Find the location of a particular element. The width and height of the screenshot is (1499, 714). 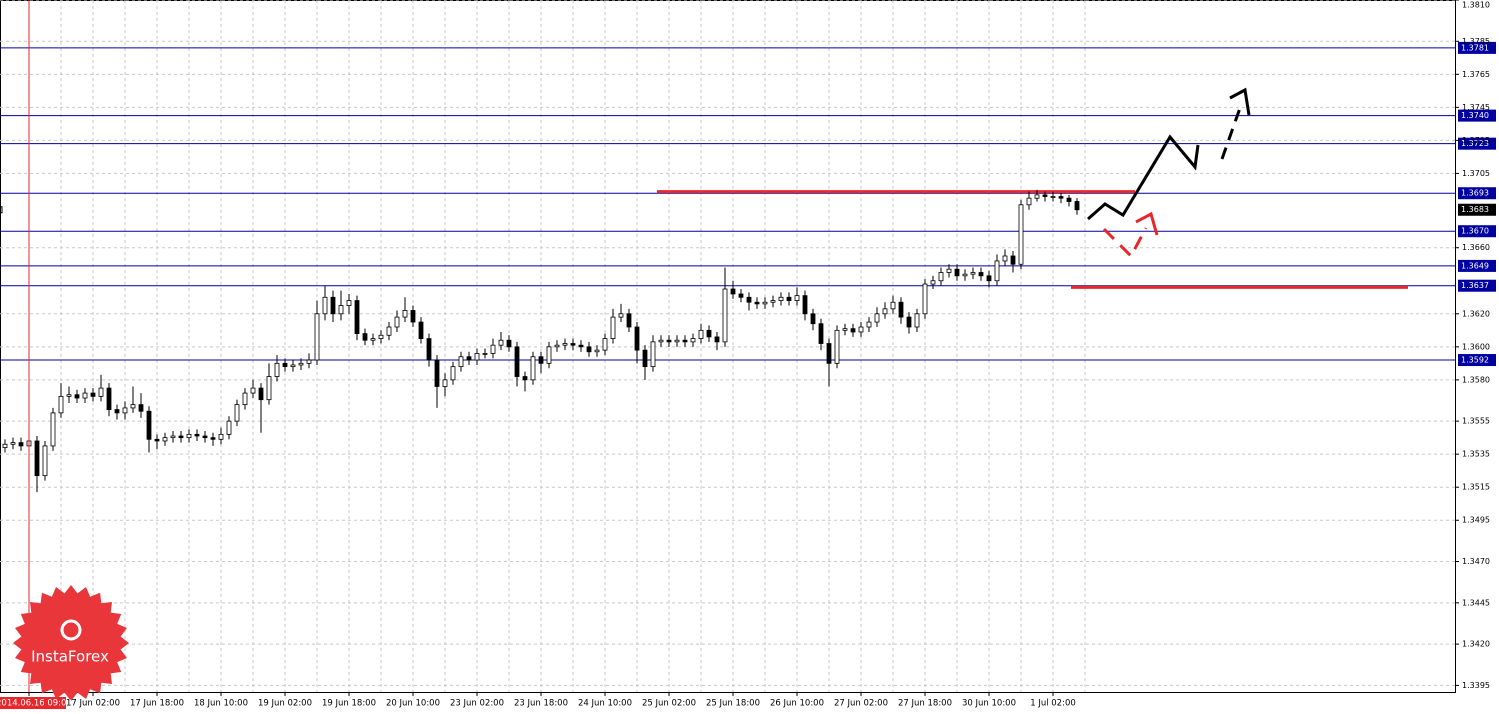

date-marker-box is located at coordinates (33, 703).